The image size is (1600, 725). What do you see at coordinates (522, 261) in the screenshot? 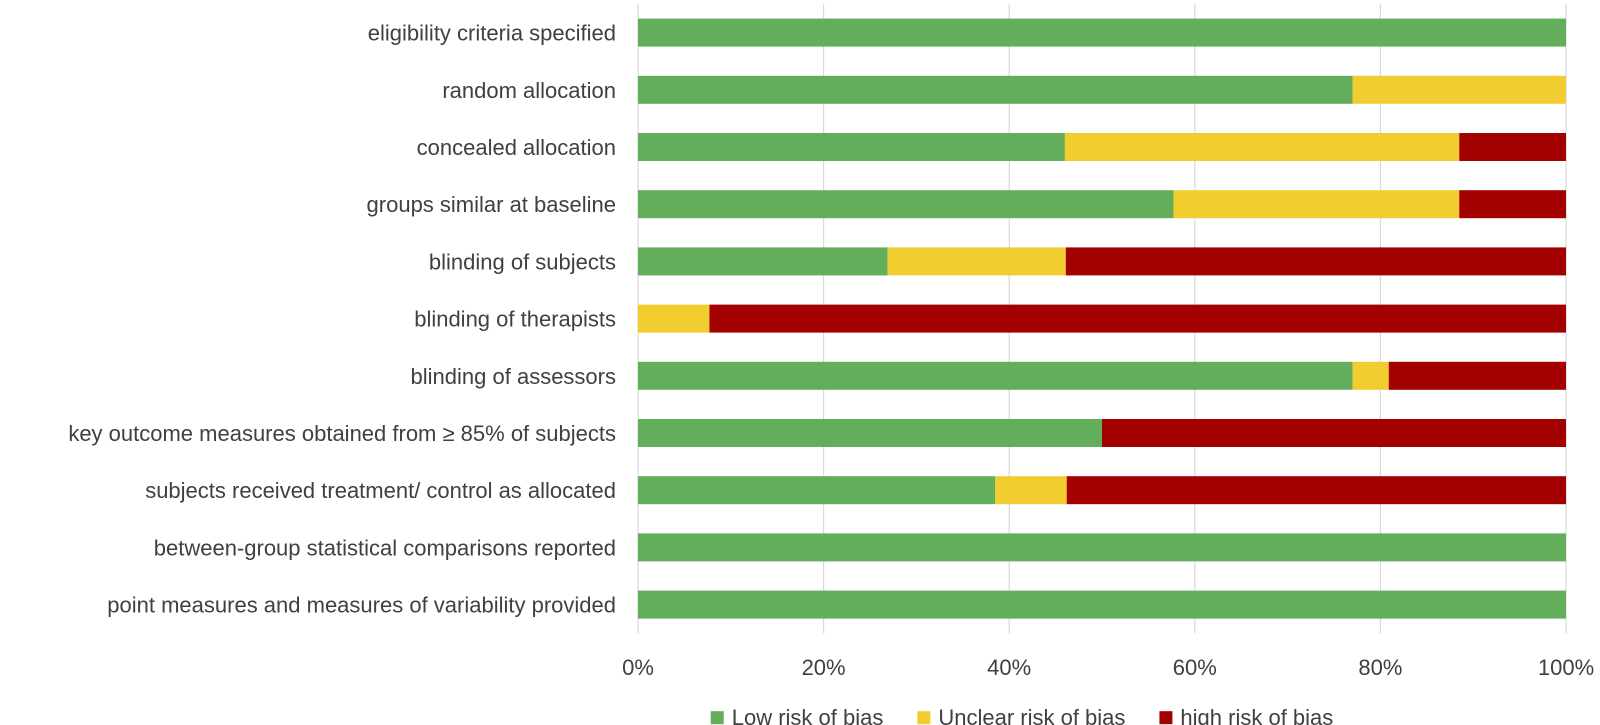
I see `category-label: blinding of subjects` at bounding box center [522, 261].